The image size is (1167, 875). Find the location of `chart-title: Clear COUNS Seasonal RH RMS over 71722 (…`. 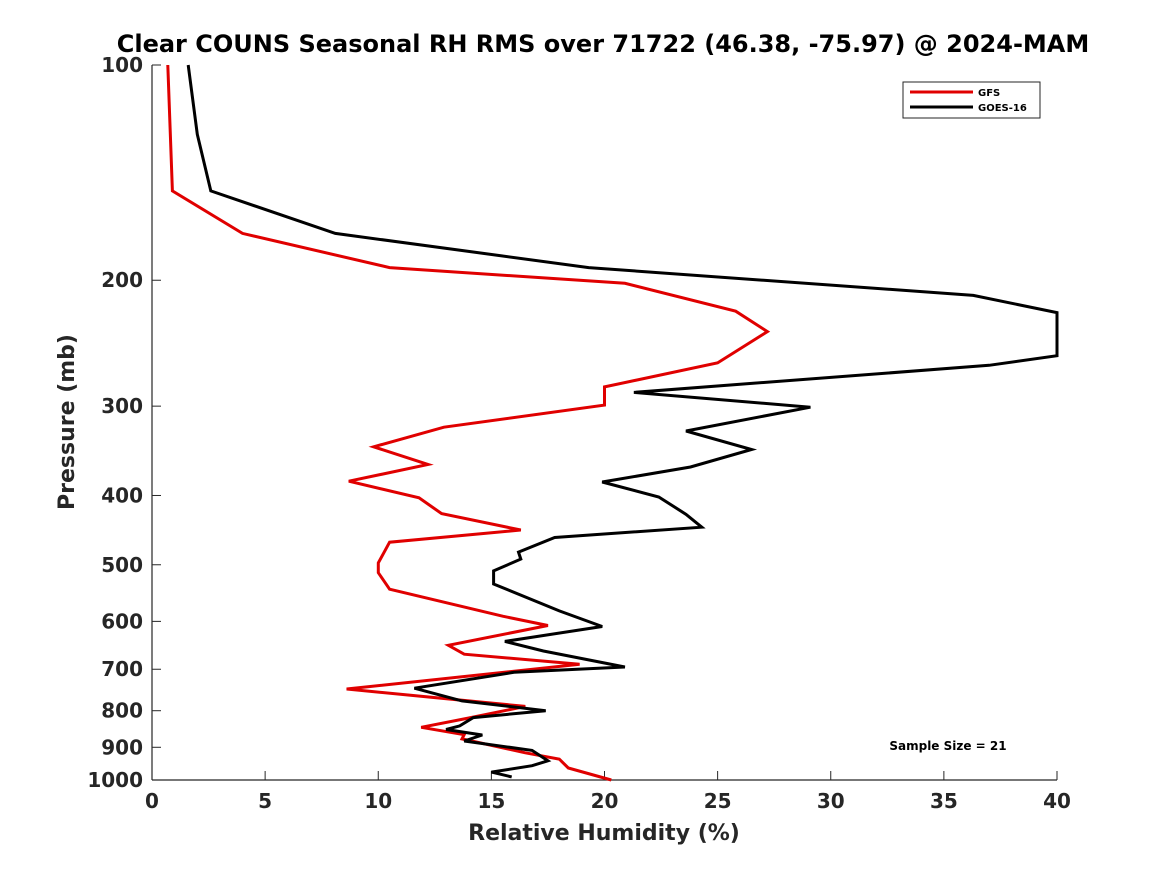

chart-title: Clear COUNS Seasonal RH RMS over 71722 (… is located at coordinates (603, 44).